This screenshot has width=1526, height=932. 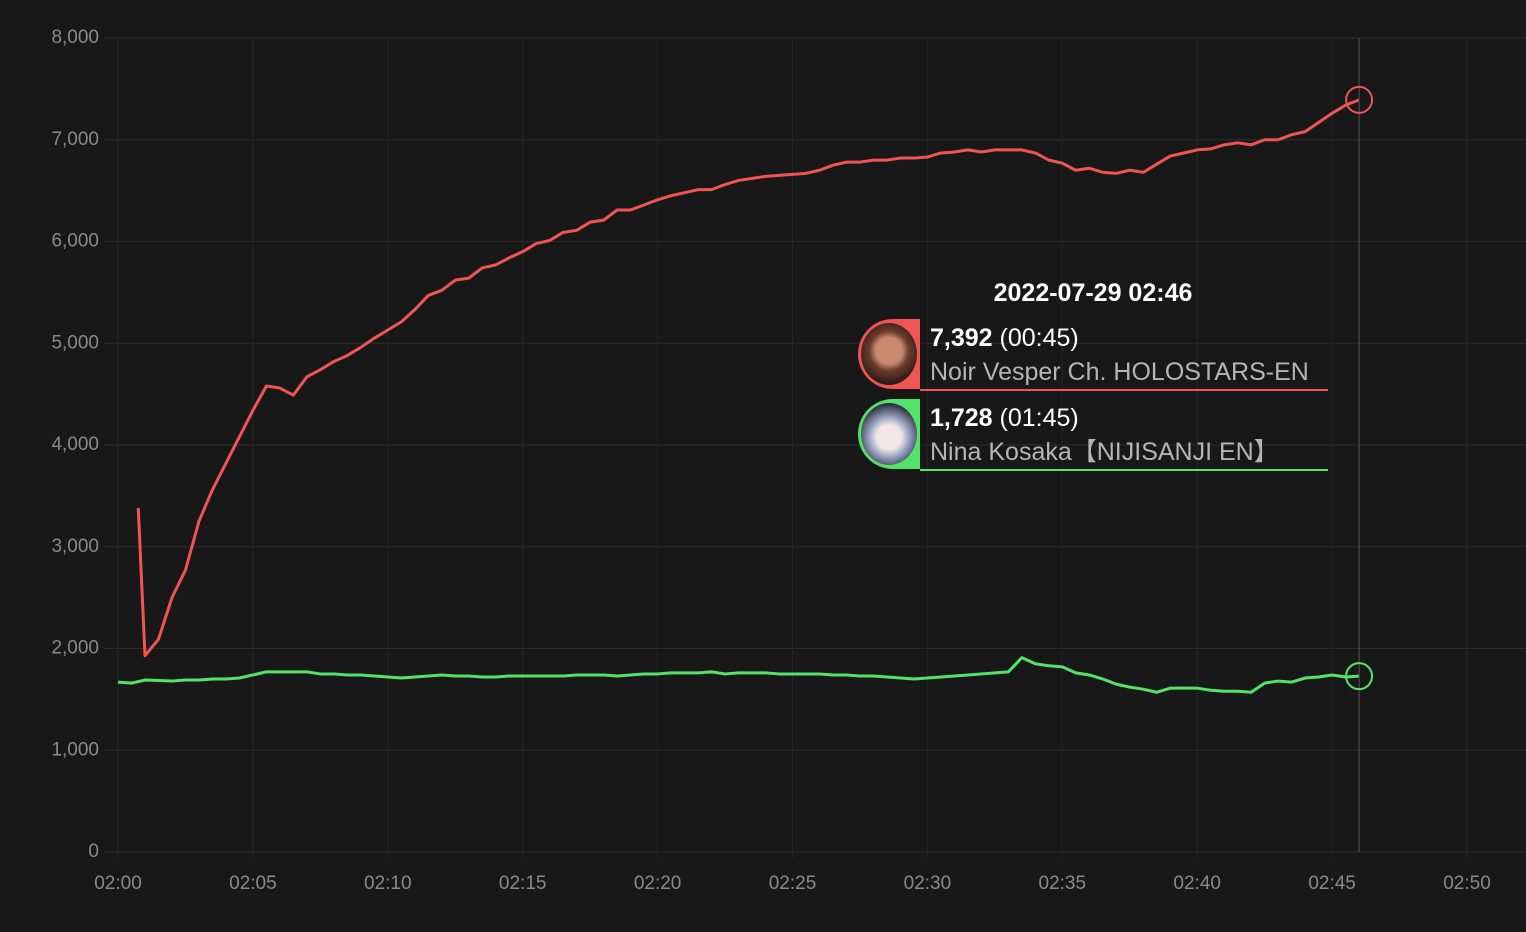 What do you see at coordinates (658, 883) in the screenshot?
I see `x-tick-label: 02:20` at bounding box center [658, 883].